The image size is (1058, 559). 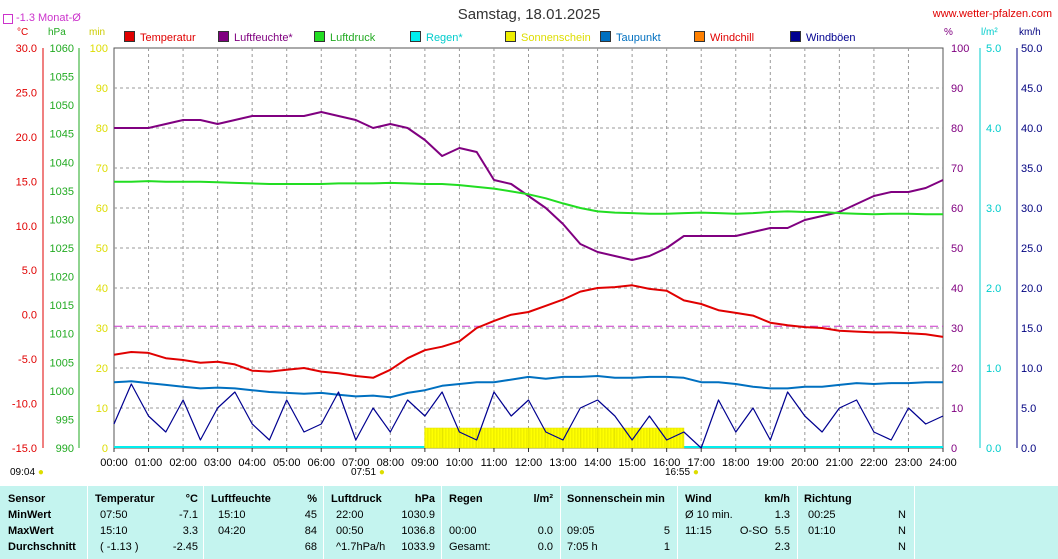 I want to click on legend-label: Taupunkt, so click(x=638, y=38).